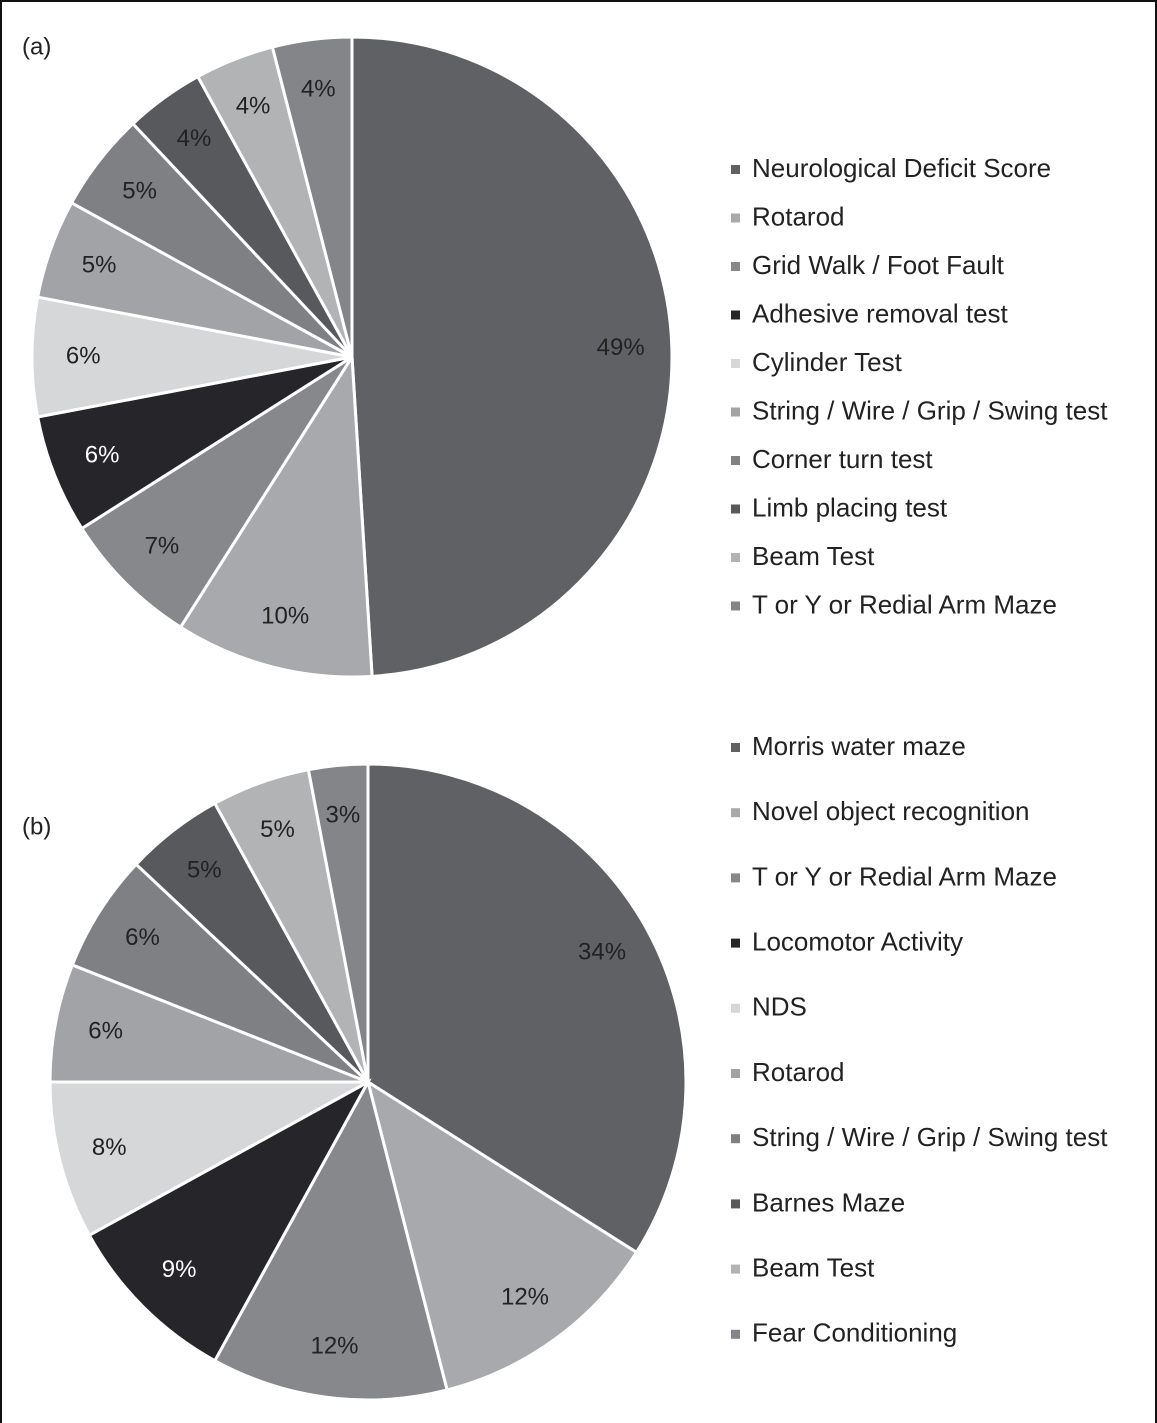  Describe the element at coordinates (827, 362) in the screenshot. I see `legend-label: Cylinder Test` at that location.